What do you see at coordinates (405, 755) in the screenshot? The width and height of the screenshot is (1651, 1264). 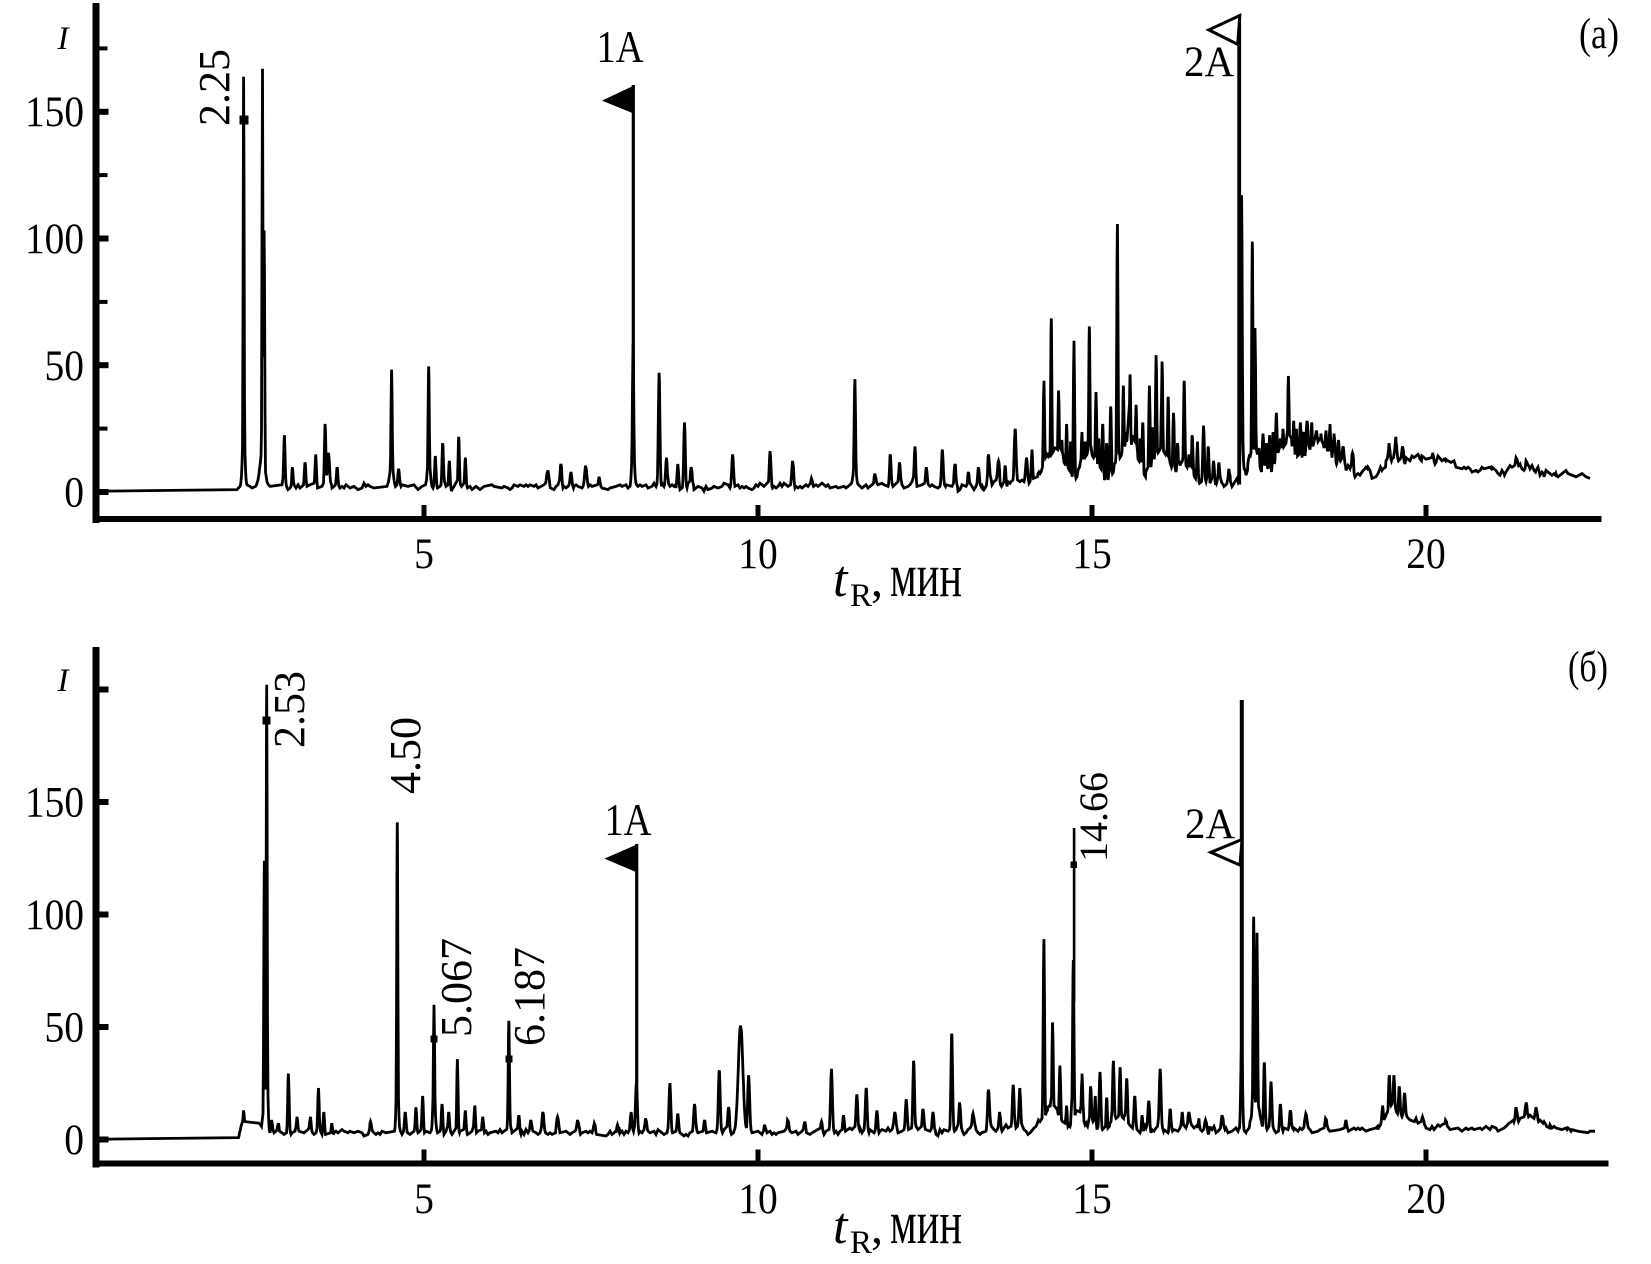 I see `svg-text: 4.50` at bounding box center [405, 755].